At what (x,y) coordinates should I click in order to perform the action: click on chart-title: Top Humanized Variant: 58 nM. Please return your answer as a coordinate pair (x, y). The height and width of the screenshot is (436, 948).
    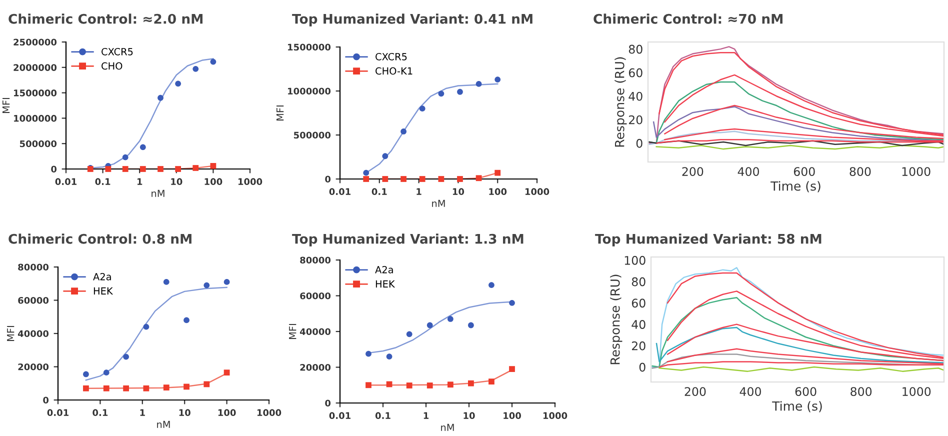
    Looking at the image, I should click on (708, 240).